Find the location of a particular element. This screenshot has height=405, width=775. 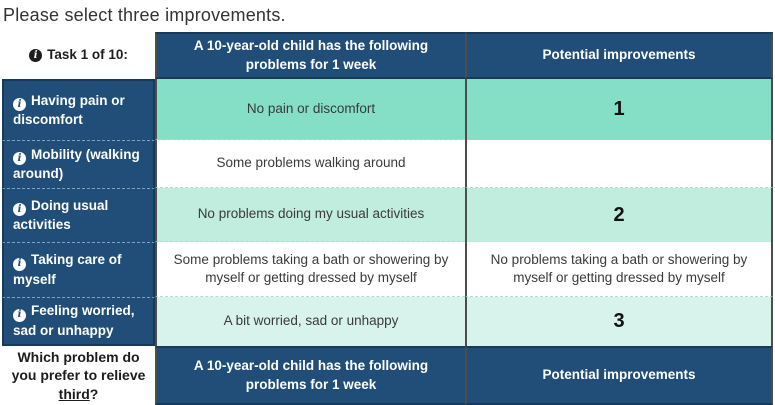

task-progress-cell: i Task 1 of 10: is located at coordinates (78, 55).